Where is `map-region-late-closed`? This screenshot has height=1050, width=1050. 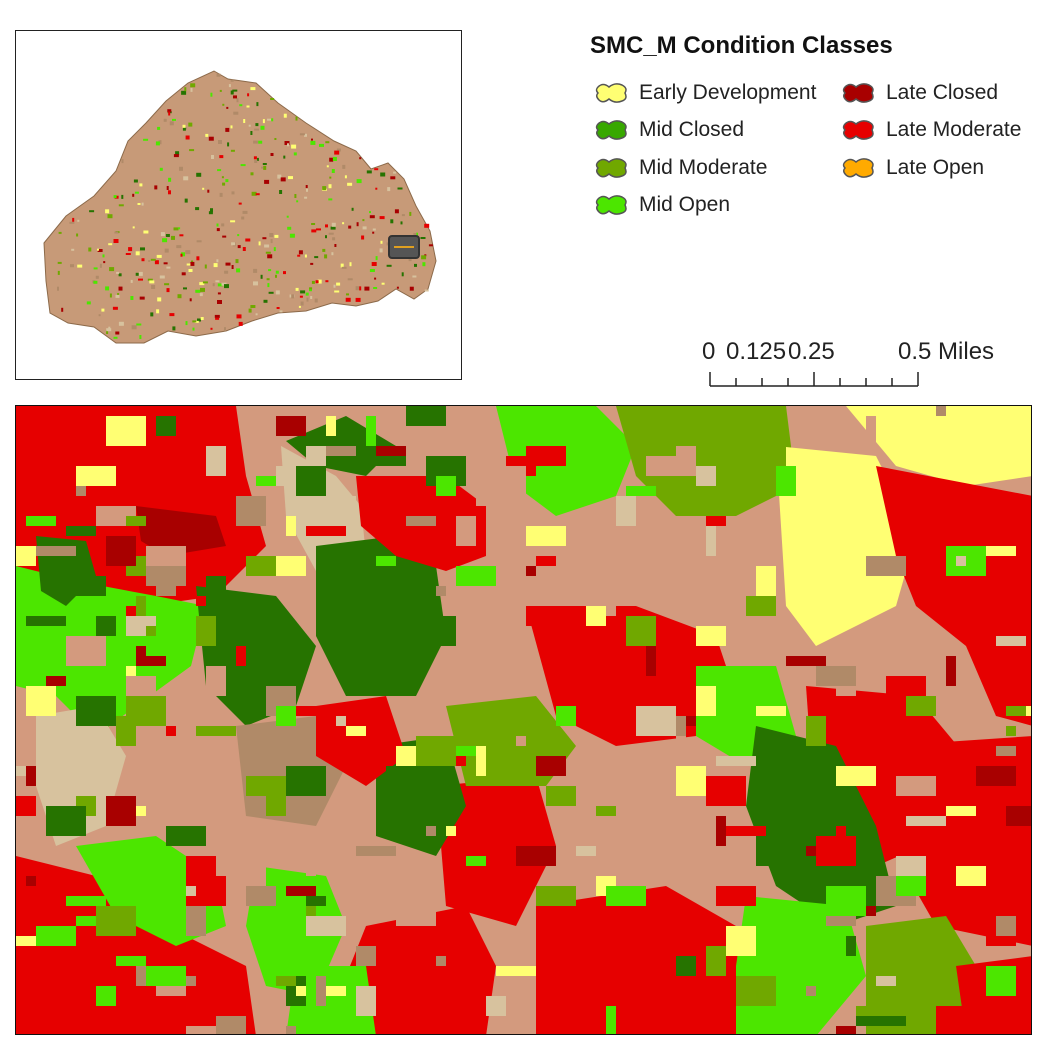 map-region-late-closed is located at coordinates (181, 531).